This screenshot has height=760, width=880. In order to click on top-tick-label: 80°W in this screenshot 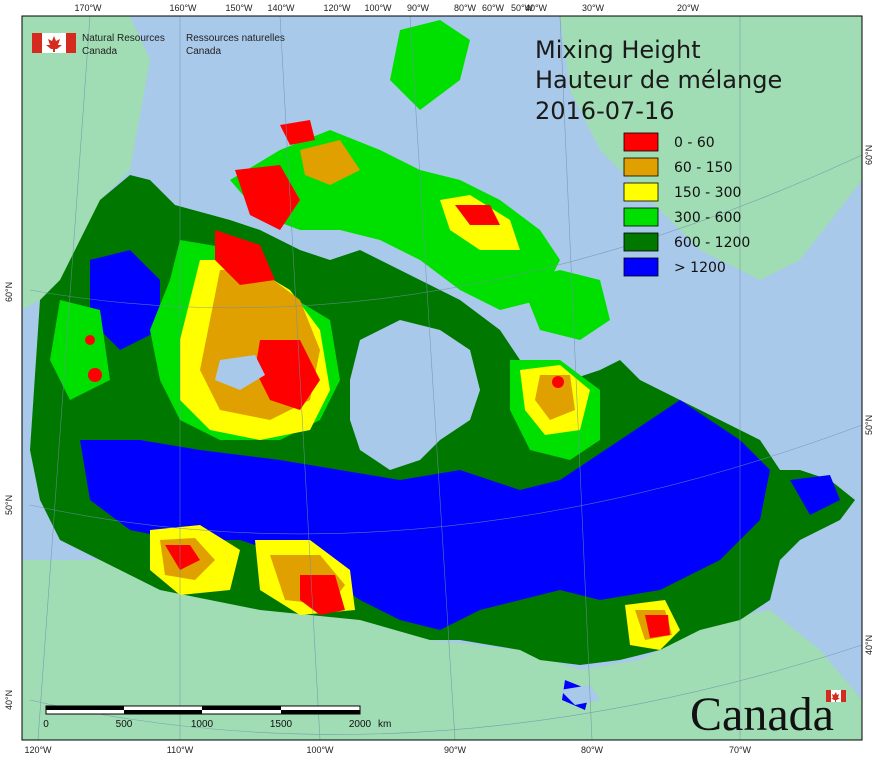, I will do `click(465, 8)`.